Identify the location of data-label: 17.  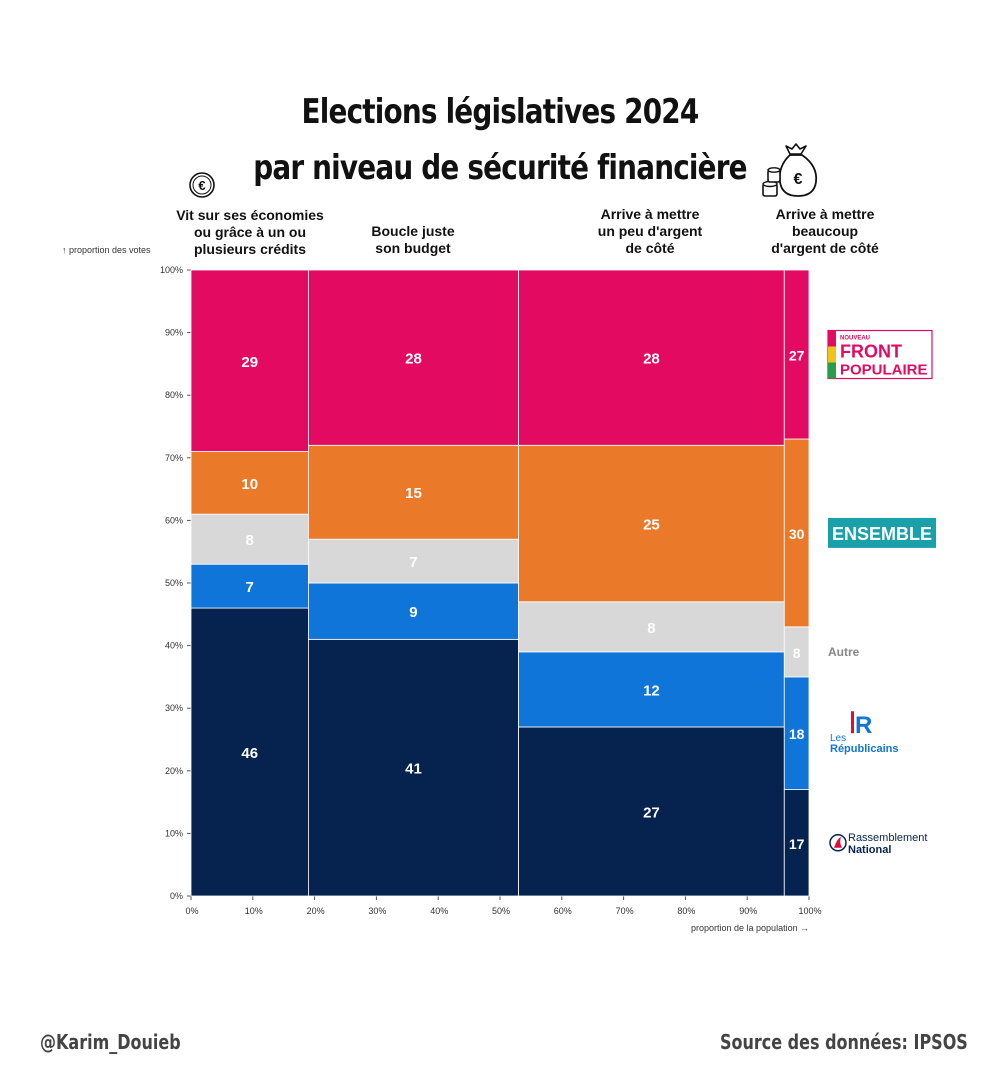
(797, 844).